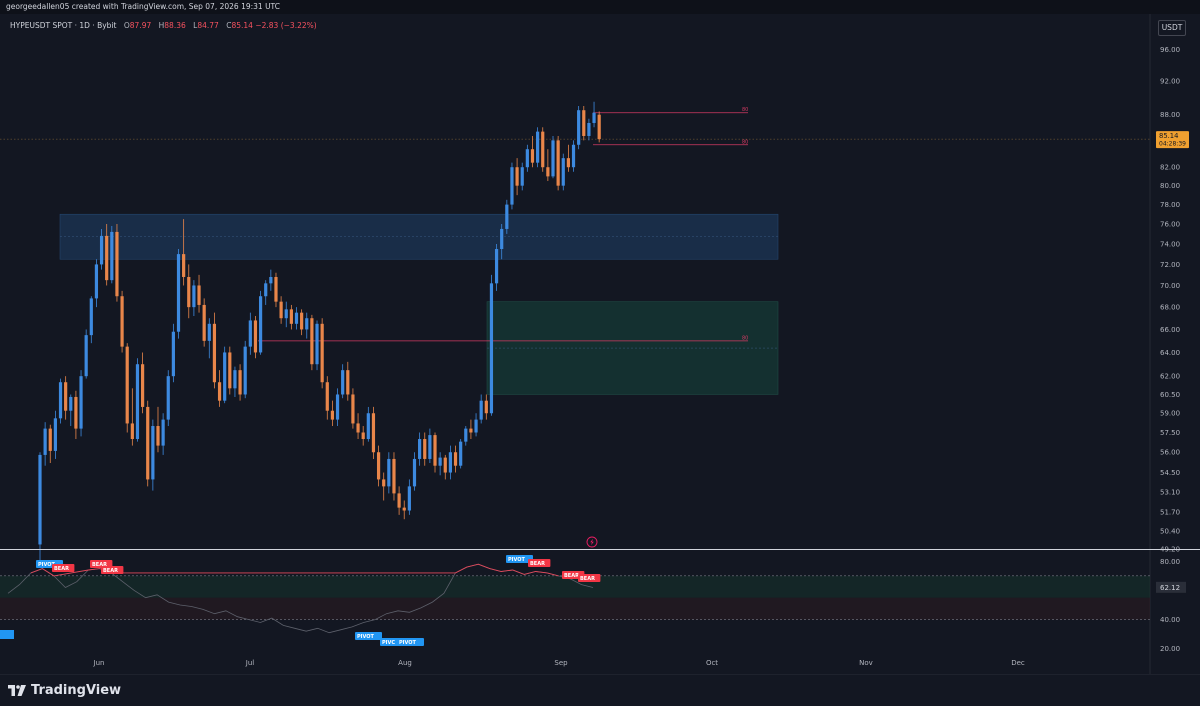 The image size is (1200, 706). What do you see at coordinates (1170, 492) in the screenshot?
I see `price-axis-label: 53.10` at bounding box center [1170, 492].